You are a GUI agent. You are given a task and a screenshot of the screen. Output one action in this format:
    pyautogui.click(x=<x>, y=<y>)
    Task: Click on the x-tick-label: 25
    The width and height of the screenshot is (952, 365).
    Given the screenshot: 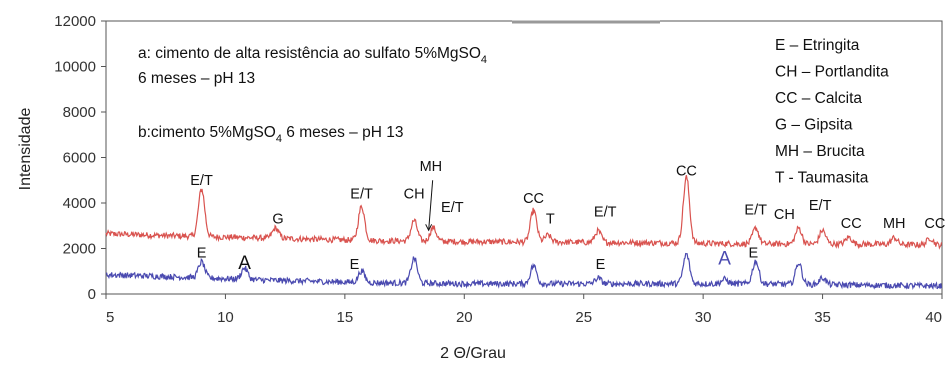 What is the action you would take?
    pyautogui.click(x=583, y=317)
    